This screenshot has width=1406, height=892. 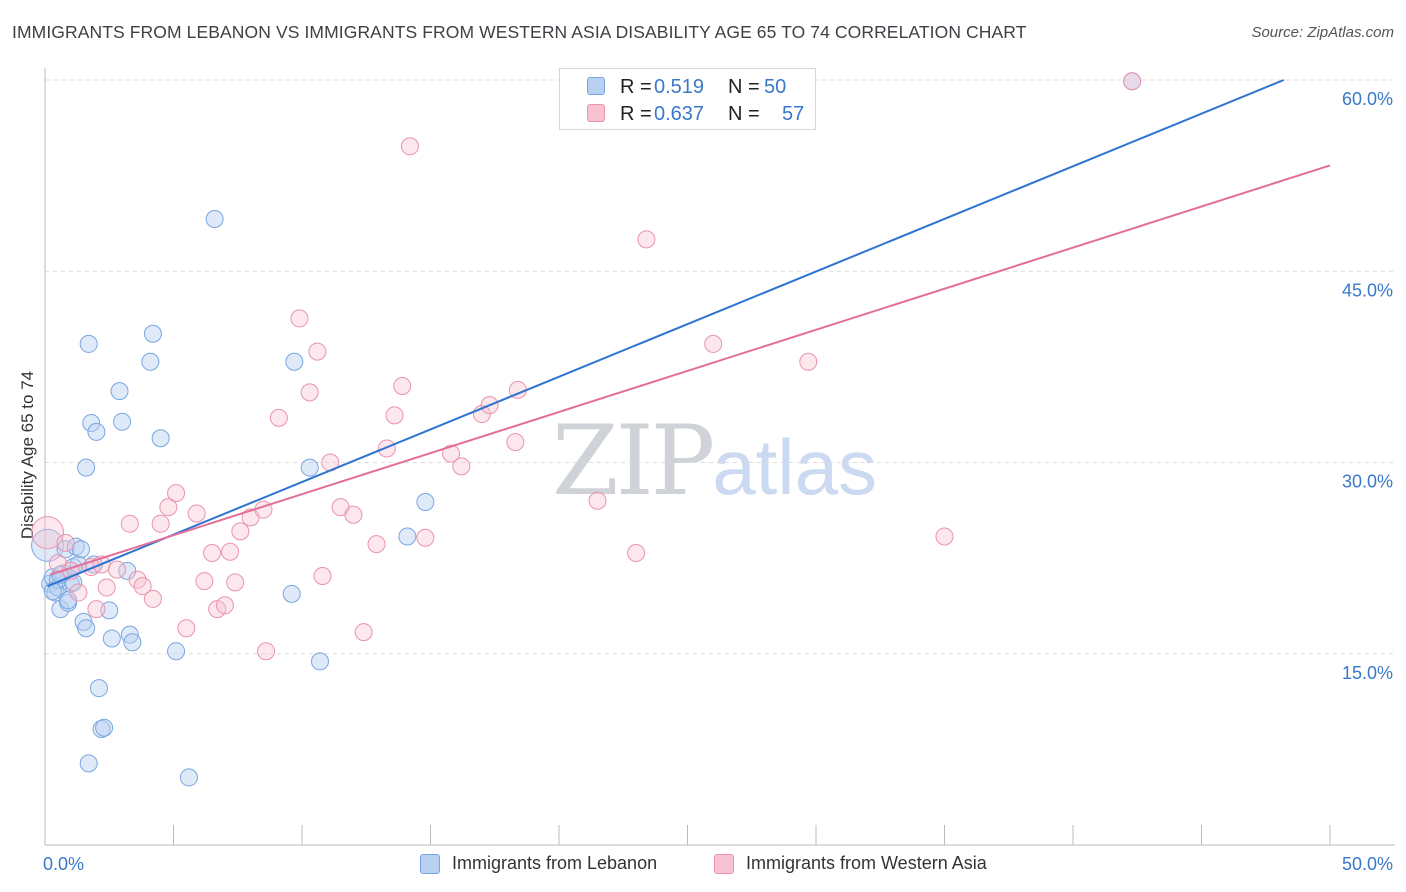 I want to click on correlation-legend: R = 0.519 N = 50 R = 0.637 N = 57, so click(x=687, y=99).